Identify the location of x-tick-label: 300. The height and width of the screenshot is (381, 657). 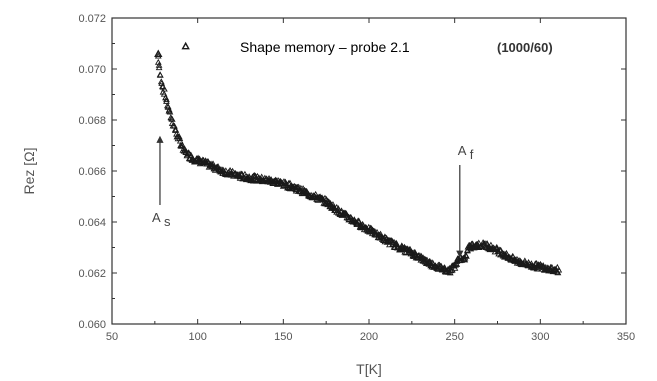
(540, 337).